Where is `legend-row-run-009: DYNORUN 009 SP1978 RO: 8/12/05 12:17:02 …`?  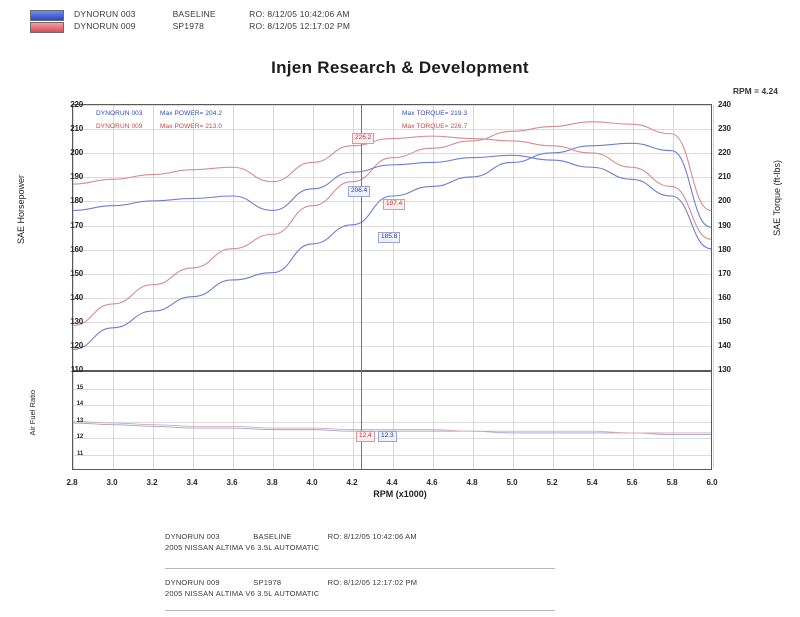
legend-row-run-009: DYNORUN 009 SP1978 RO: 8/12/05 12:17:02 … is located at coordinates (212, 26).